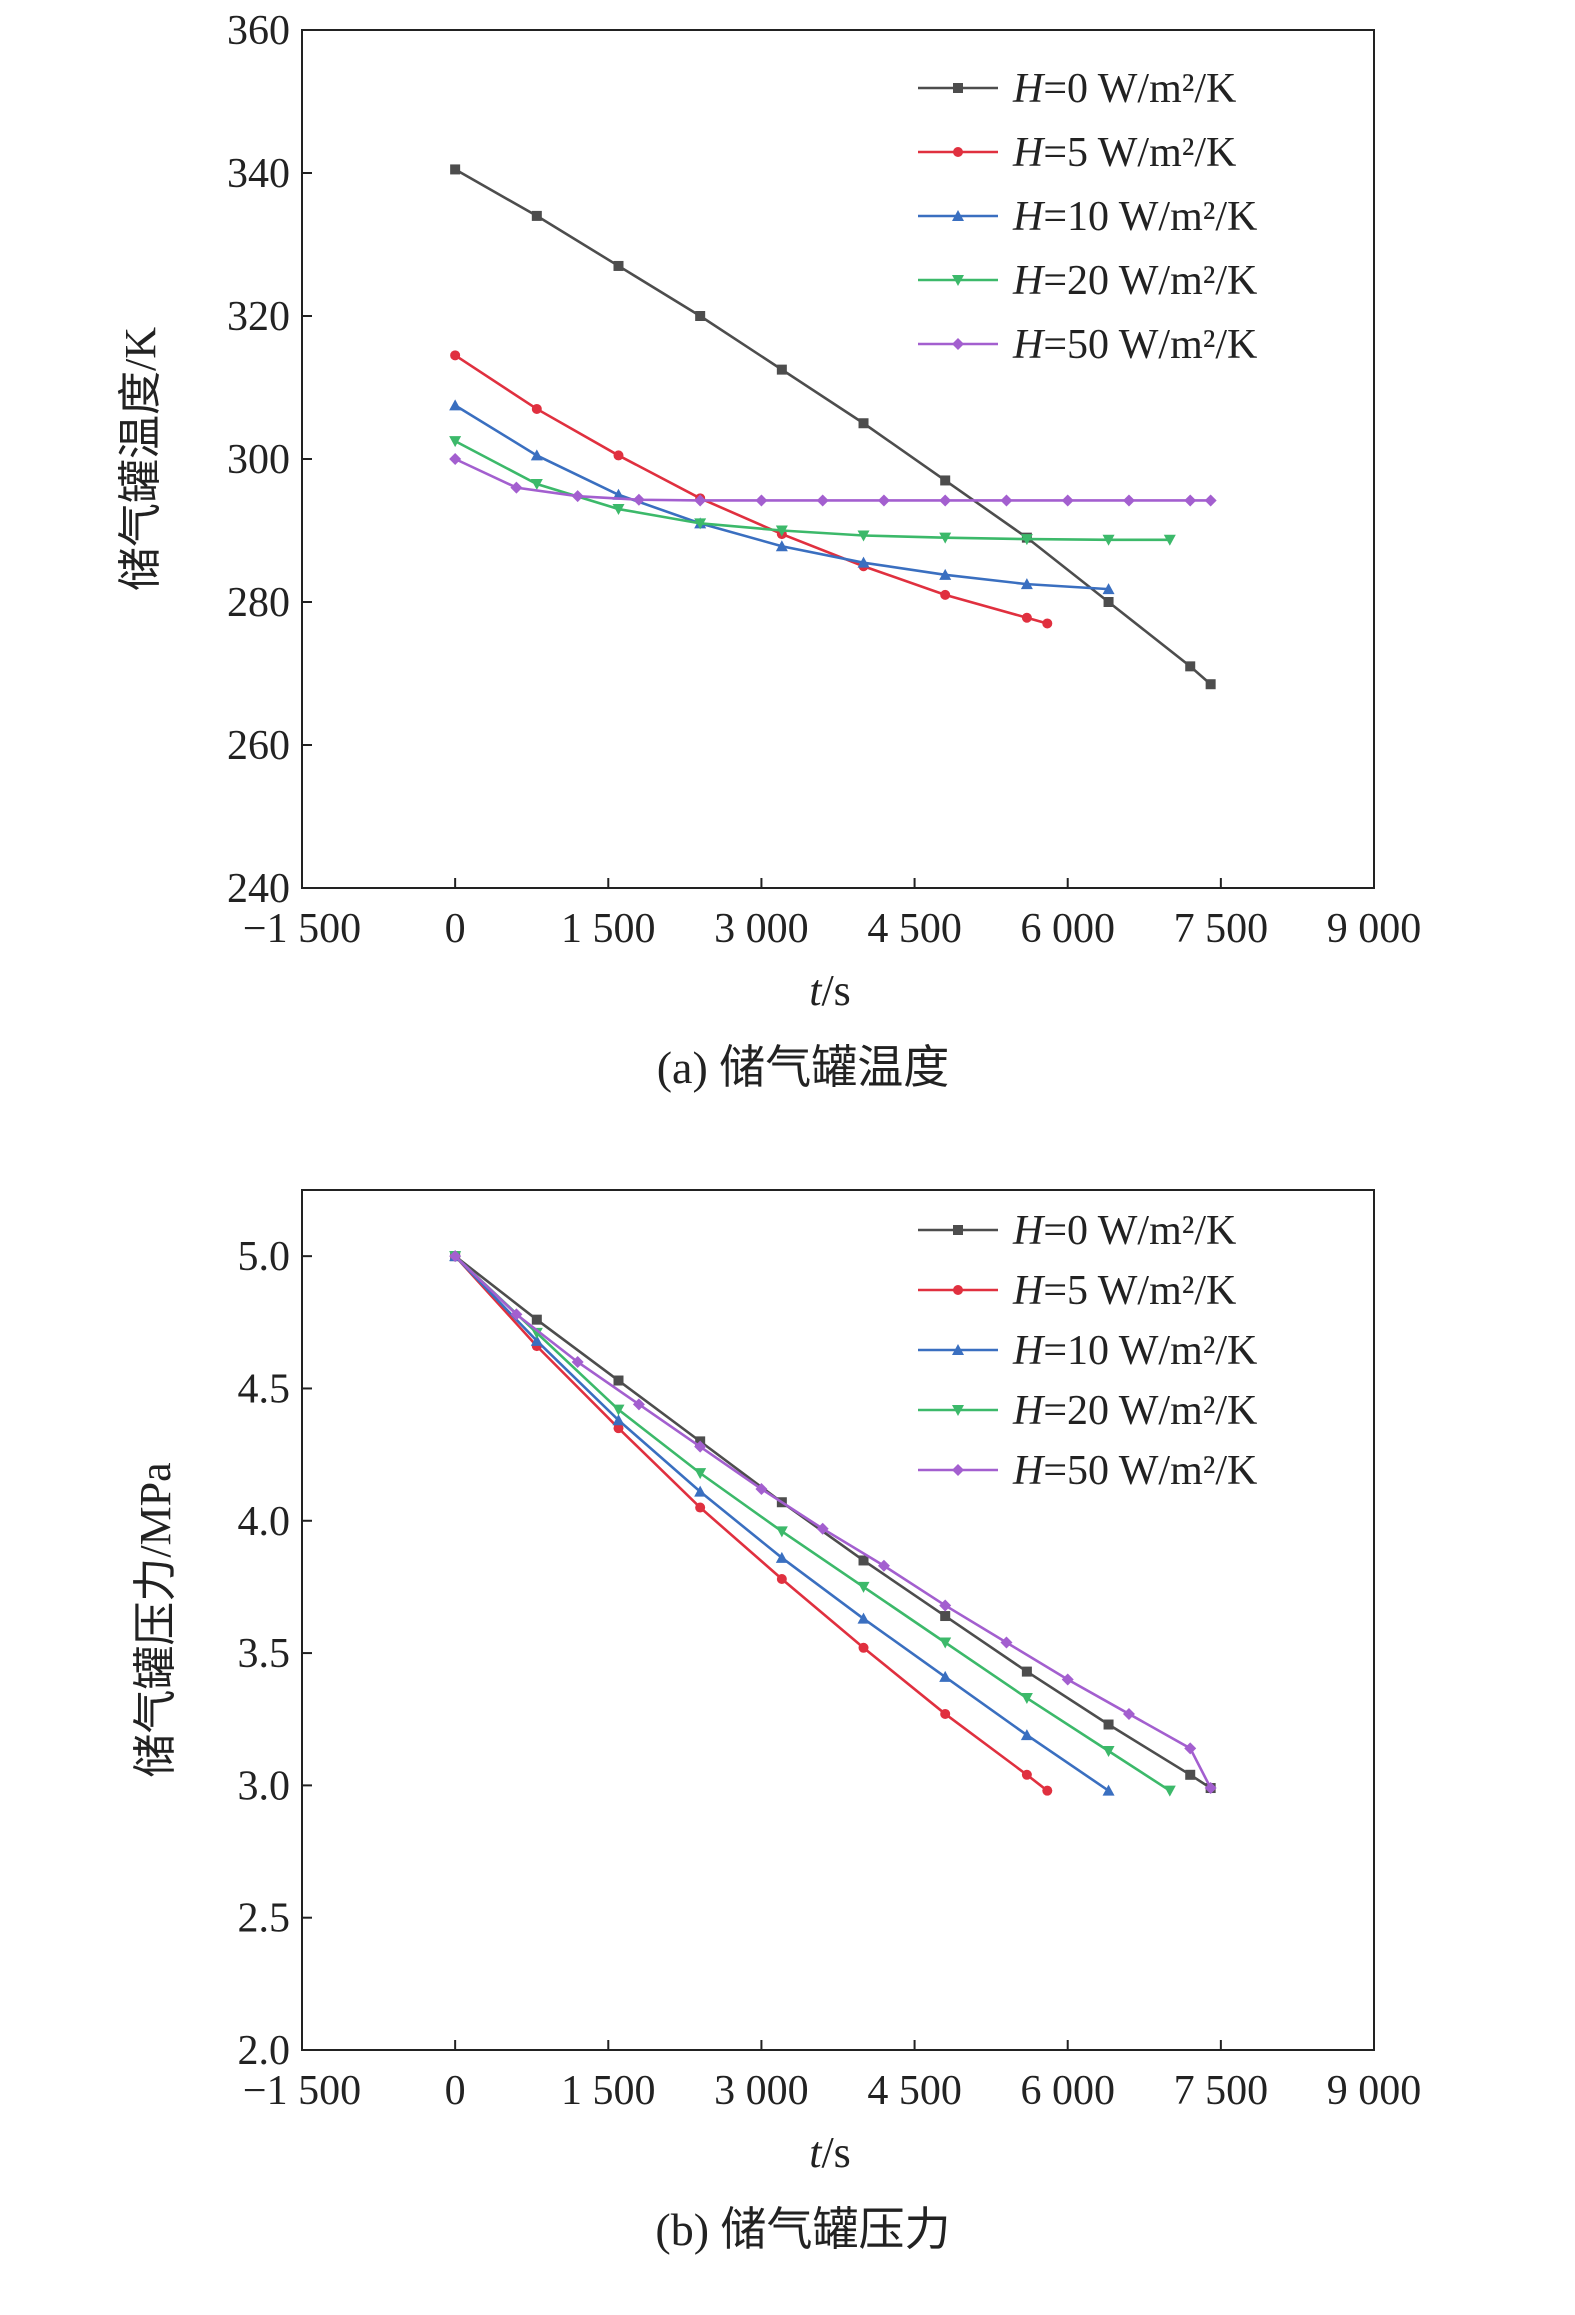  I want to click on x-tick-label: 1 500, so click(608, 2091).